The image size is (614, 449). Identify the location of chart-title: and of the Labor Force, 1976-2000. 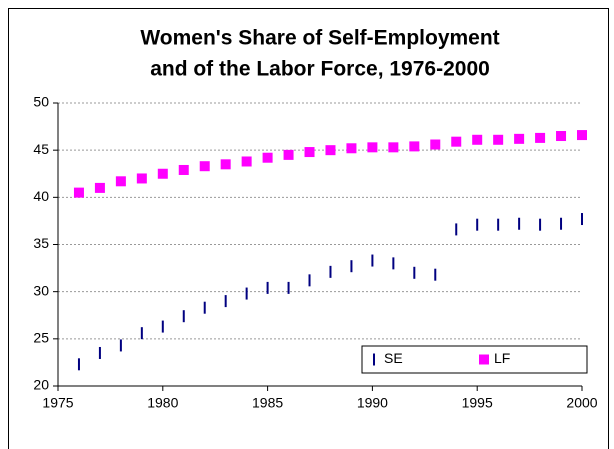
(320, 69).